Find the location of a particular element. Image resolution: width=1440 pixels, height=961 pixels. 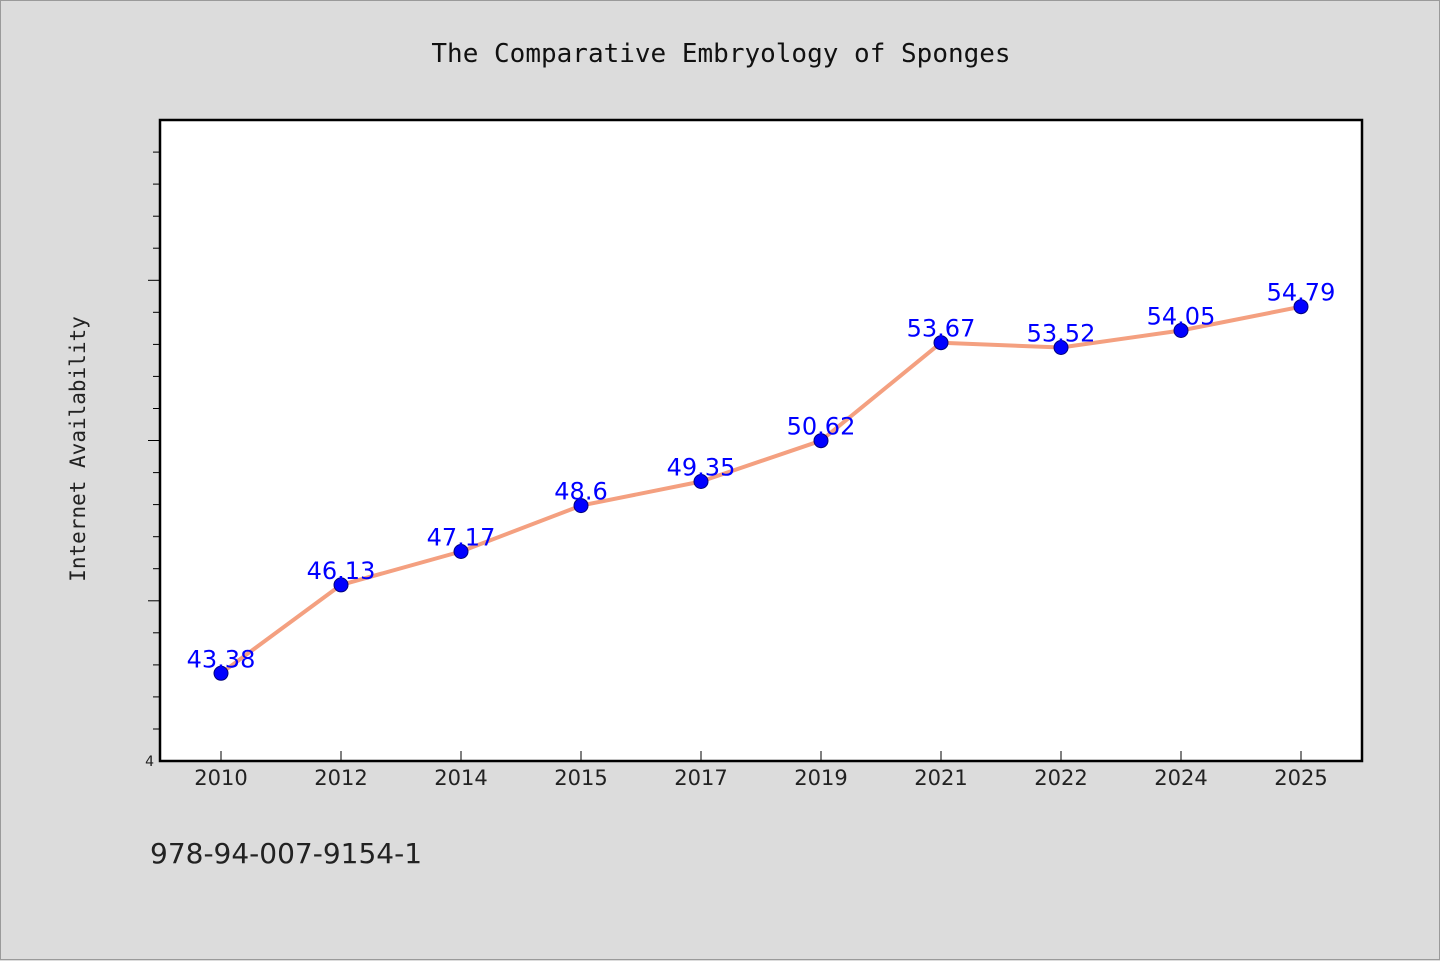

x-tick-label: 2014 is located at coordinates (460, 778).